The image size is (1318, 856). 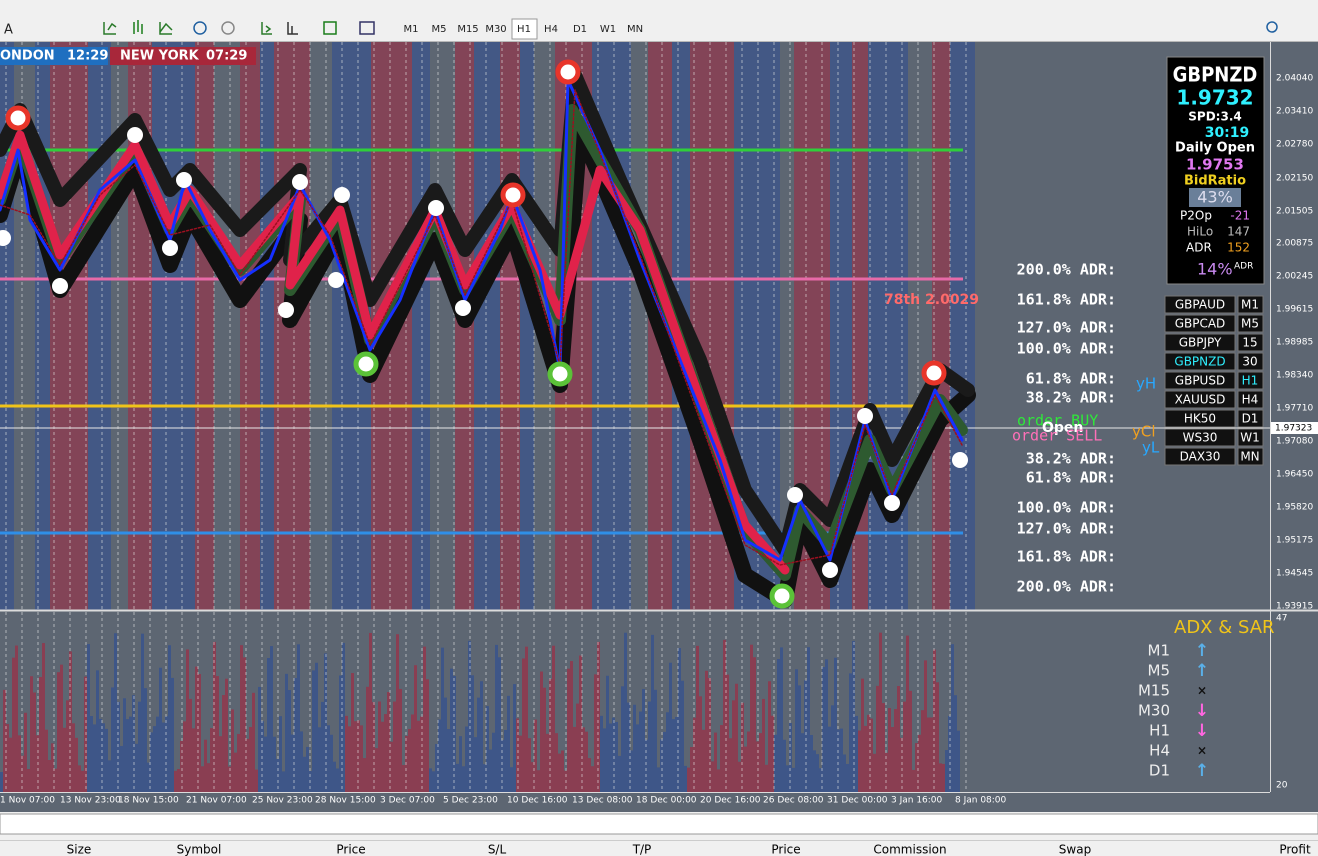 I want to click on price-tick: 1.96450, so click(x=1294, y=475).